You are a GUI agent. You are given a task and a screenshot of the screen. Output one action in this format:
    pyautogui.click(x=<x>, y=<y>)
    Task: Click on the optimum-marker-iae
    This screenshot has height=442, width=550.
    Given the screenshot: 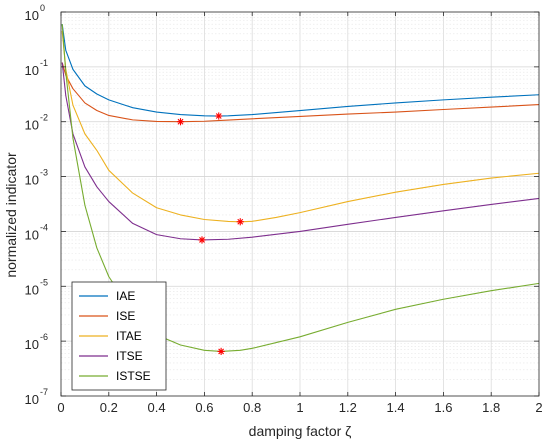 What is the action you would take?
    pyautogui.click(x=219, y=116)
    